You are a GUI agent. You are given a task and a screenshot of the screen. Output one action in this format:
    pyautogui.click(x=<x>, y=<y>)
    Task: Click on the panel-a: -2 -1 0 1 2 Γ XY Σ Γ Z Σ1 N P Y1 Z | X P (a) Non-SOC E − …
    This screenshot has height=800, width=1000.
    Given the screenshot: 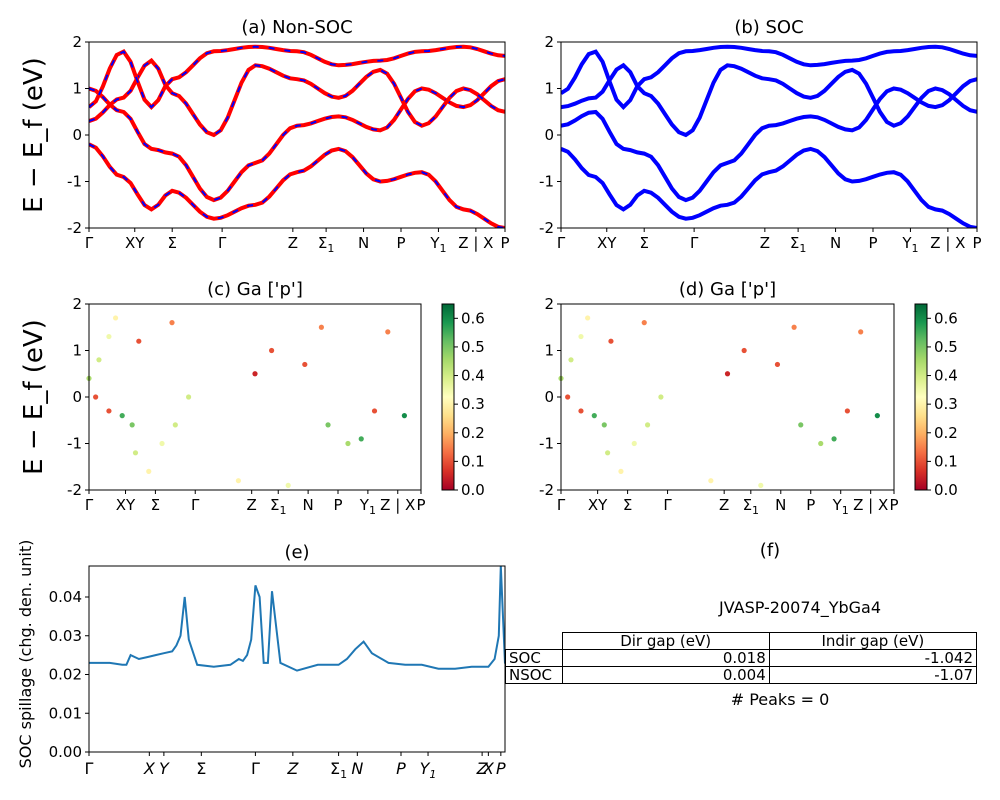 What is the action you would take?
    pyautogui.click(x=264, y=136)
    